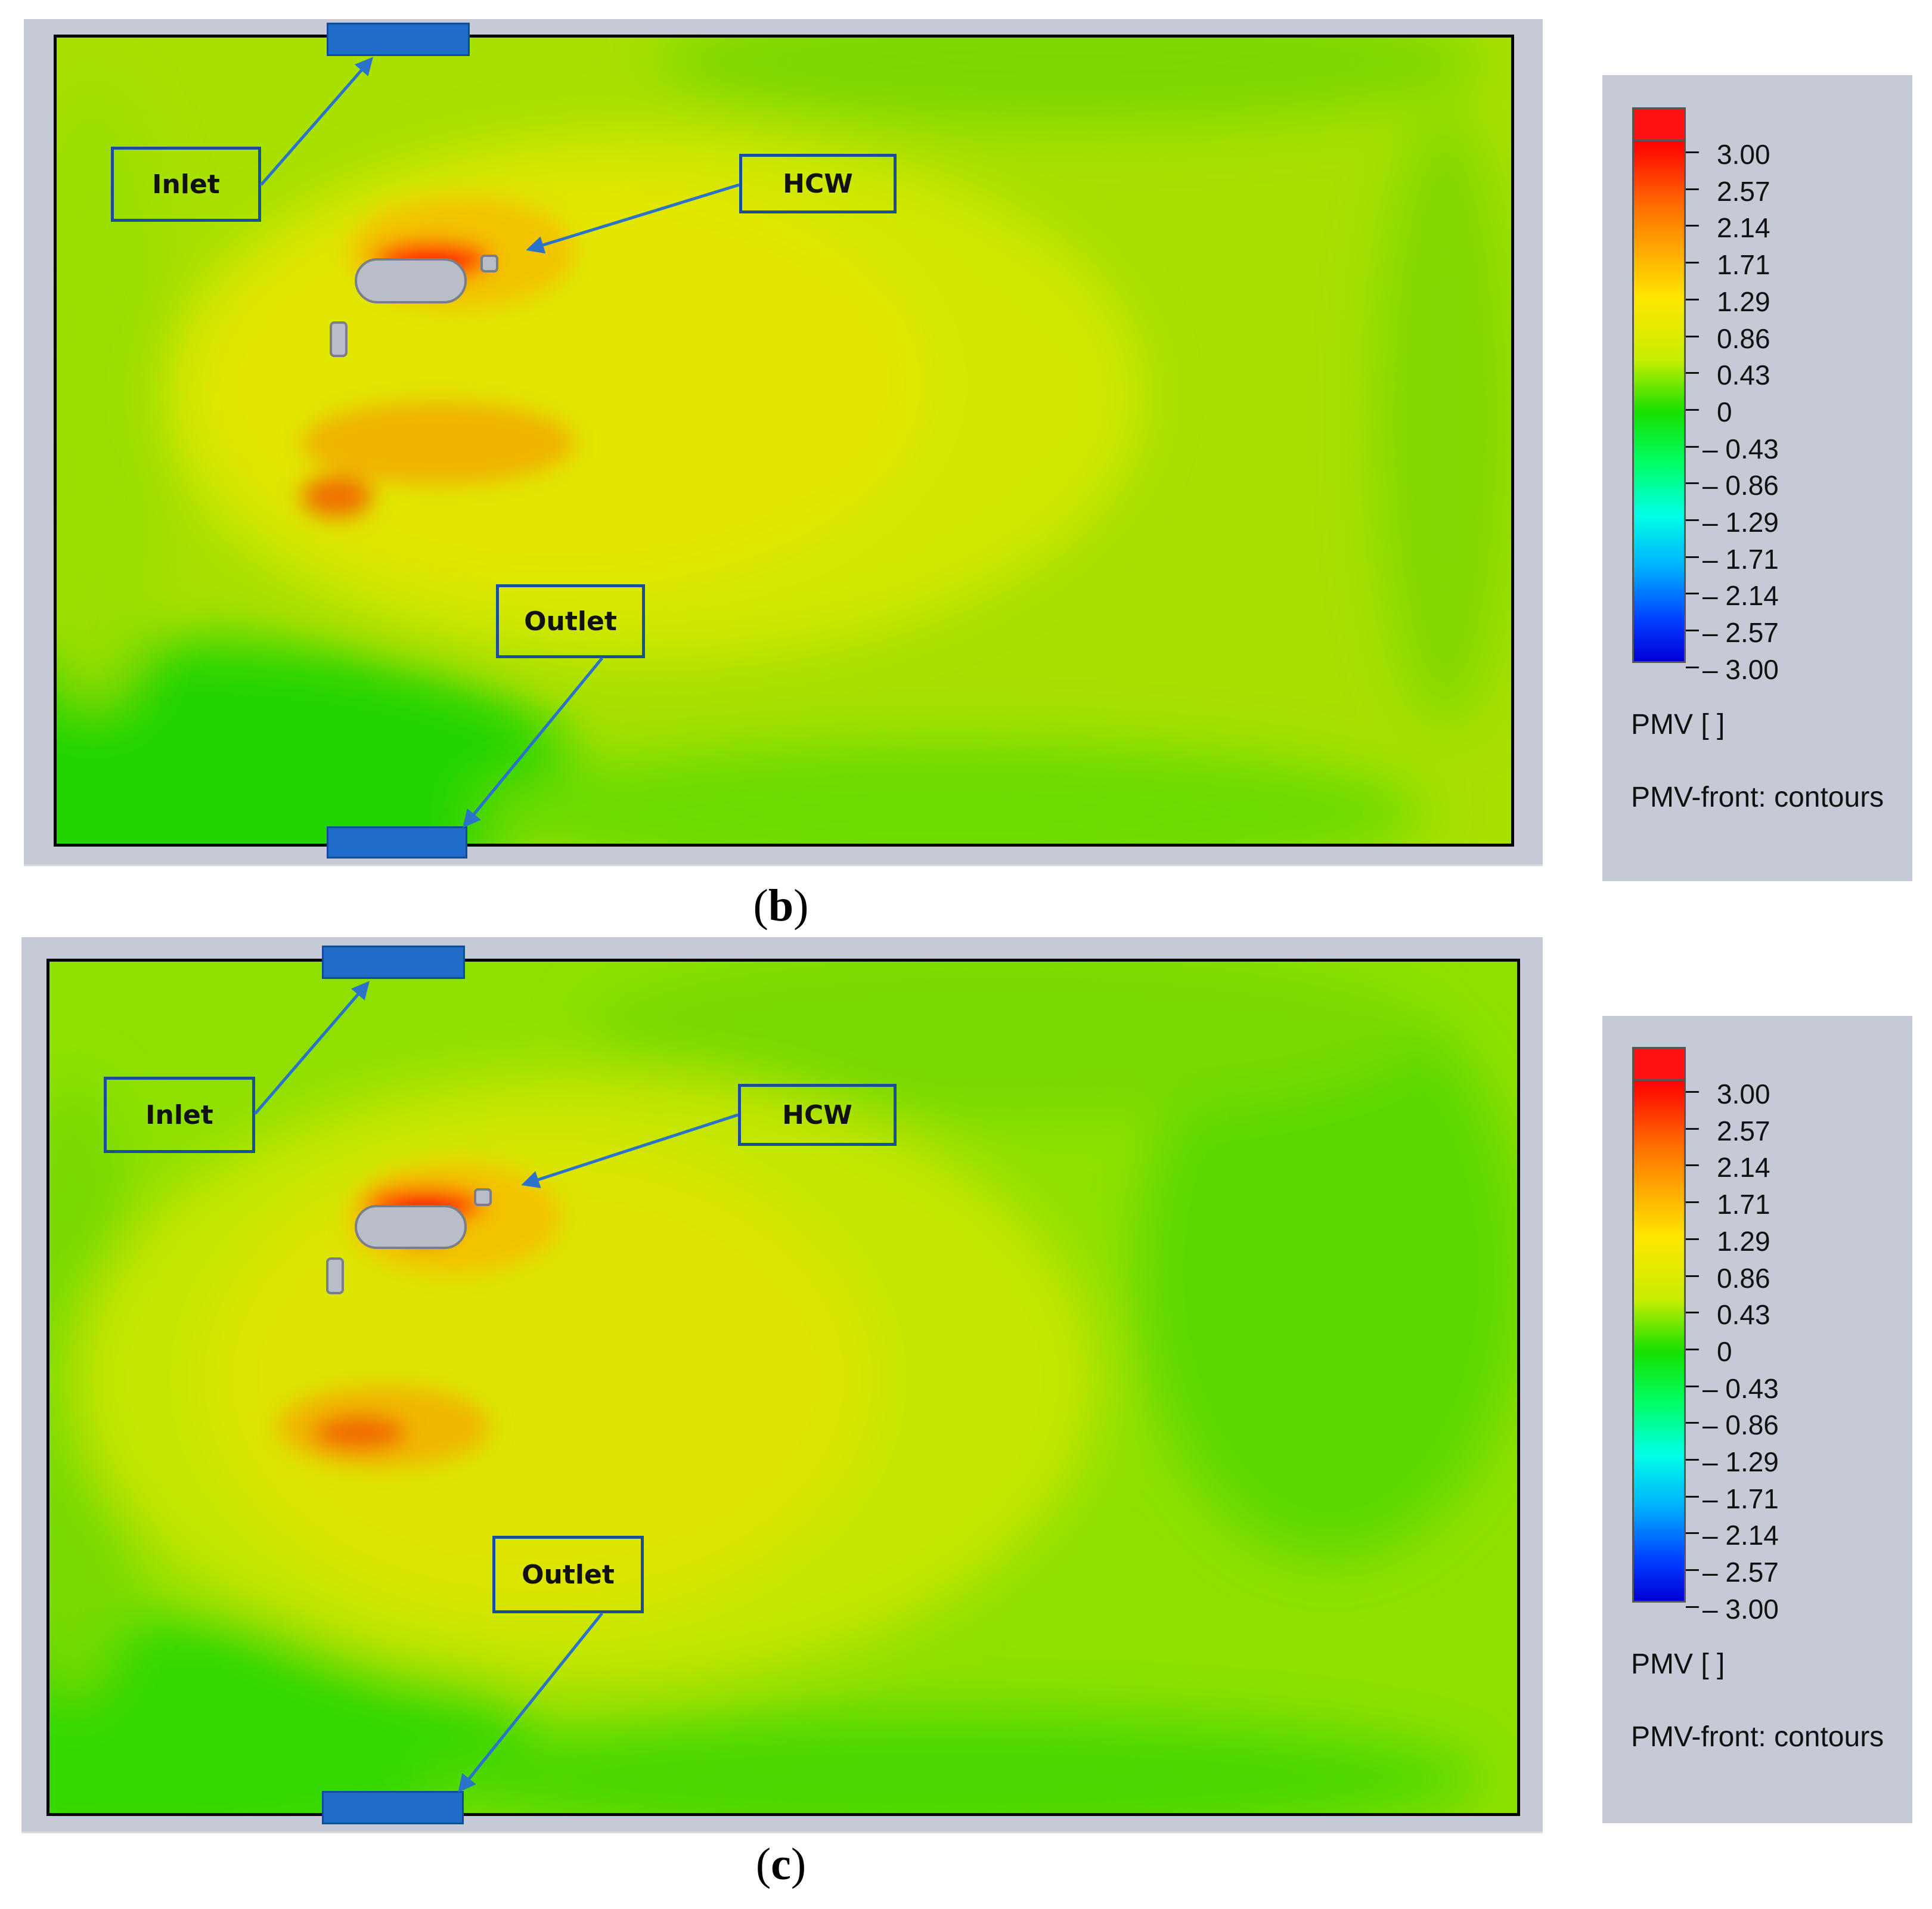 This screenshot has height=1909, width=1932. I want to click on legend-b-colorbar, so click(1659, 385).